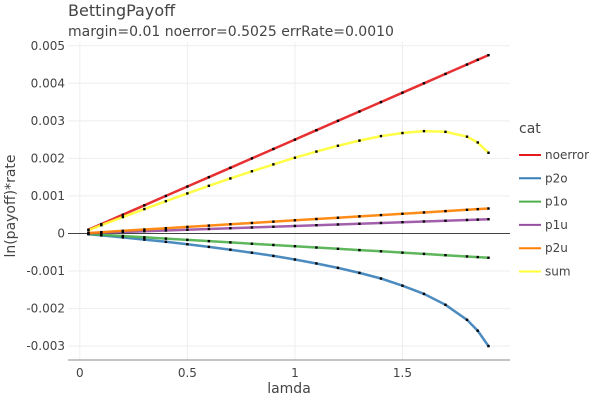  What do you see at coordinates (402, 373) in the screenshot?
I see `x-tick-label: 1.5` at bounding box center [402, 373].